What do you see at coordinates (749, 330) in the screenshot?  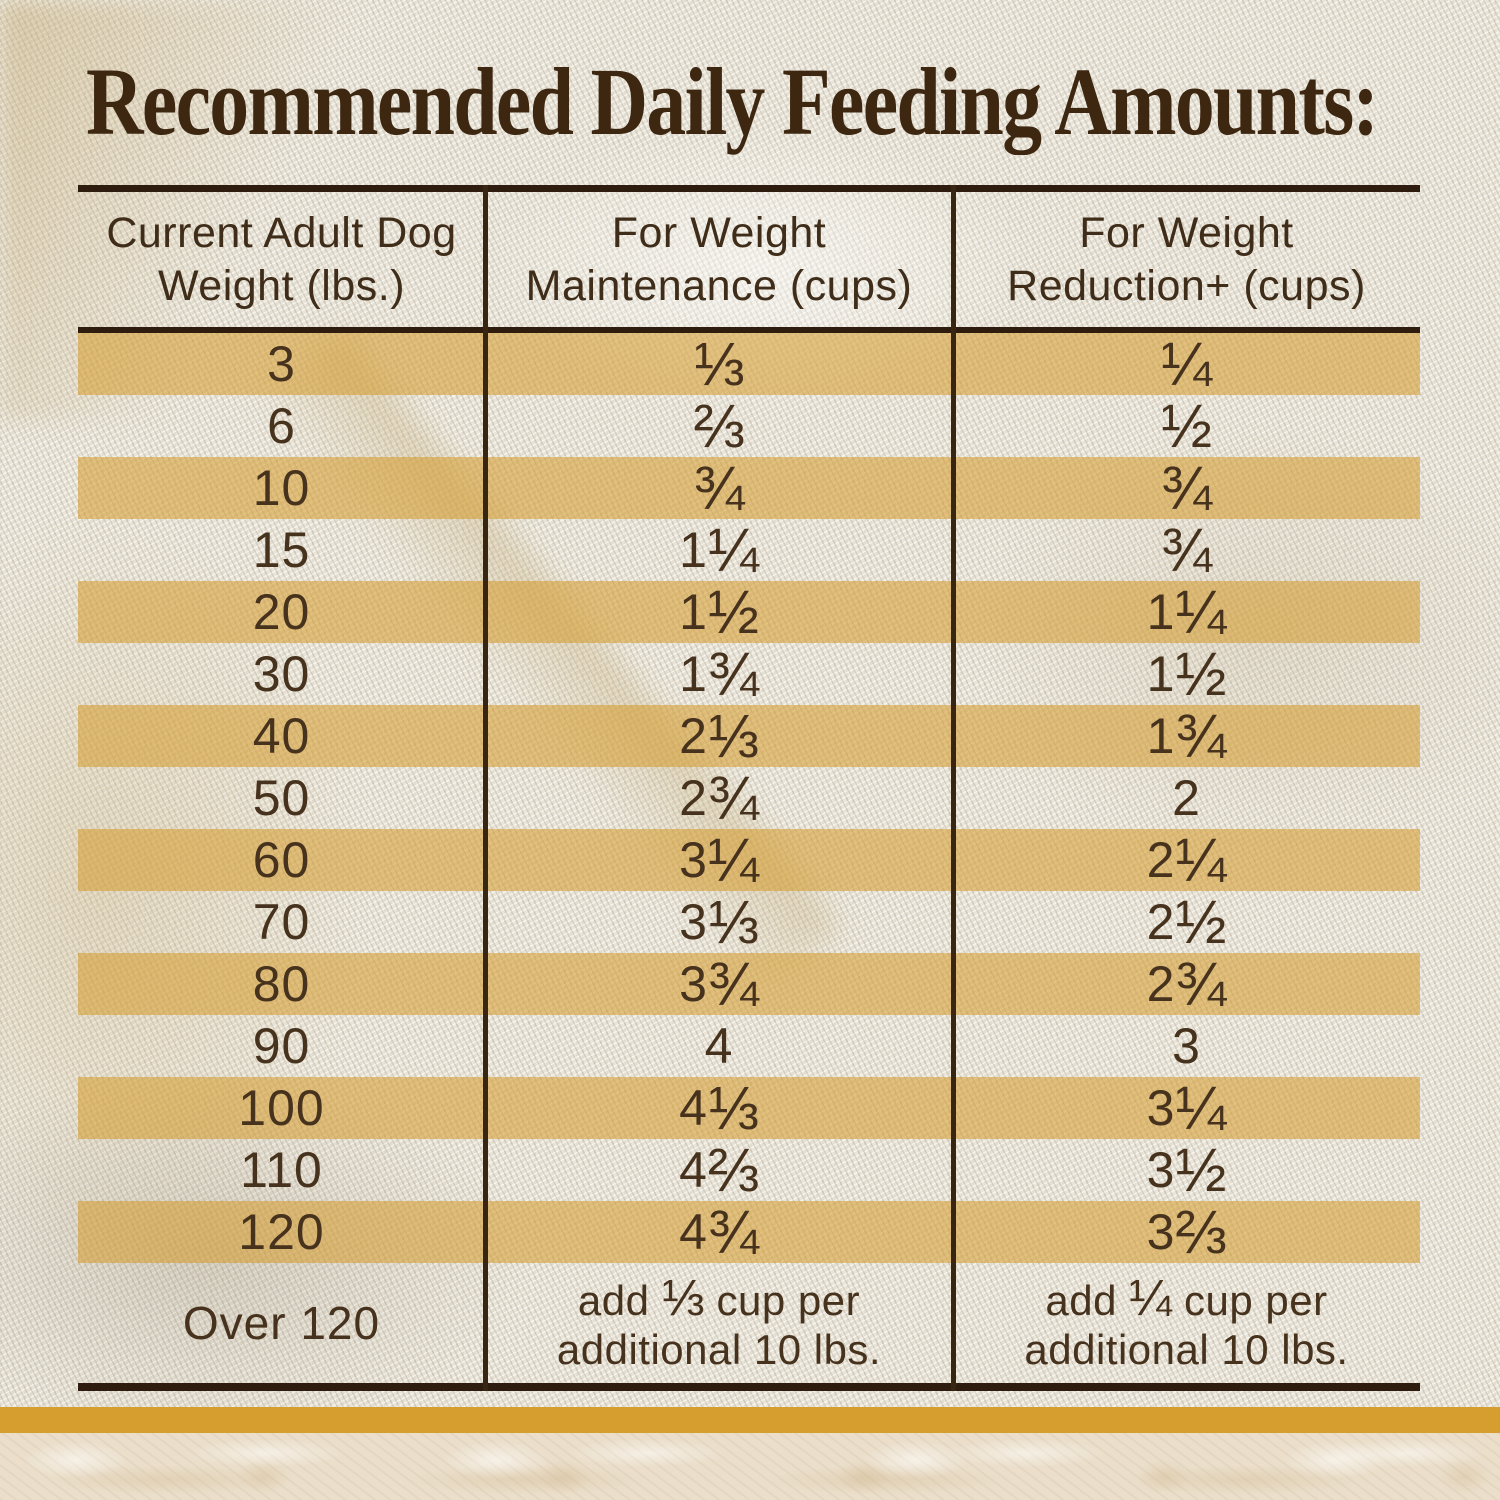 I see `table-header-rule` at bounding box center [749, 330].